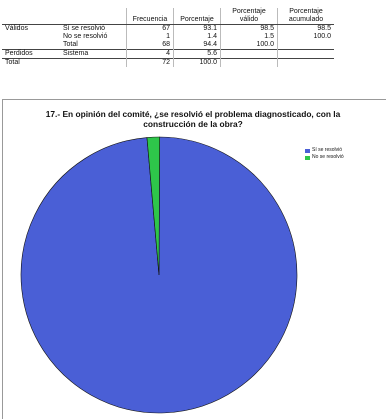 The width and height of the screenshot is (386, 419). Describe the element at coordinates (84, 28) in the screenshot. I see `row-label: Sí se resolvió` at that location.